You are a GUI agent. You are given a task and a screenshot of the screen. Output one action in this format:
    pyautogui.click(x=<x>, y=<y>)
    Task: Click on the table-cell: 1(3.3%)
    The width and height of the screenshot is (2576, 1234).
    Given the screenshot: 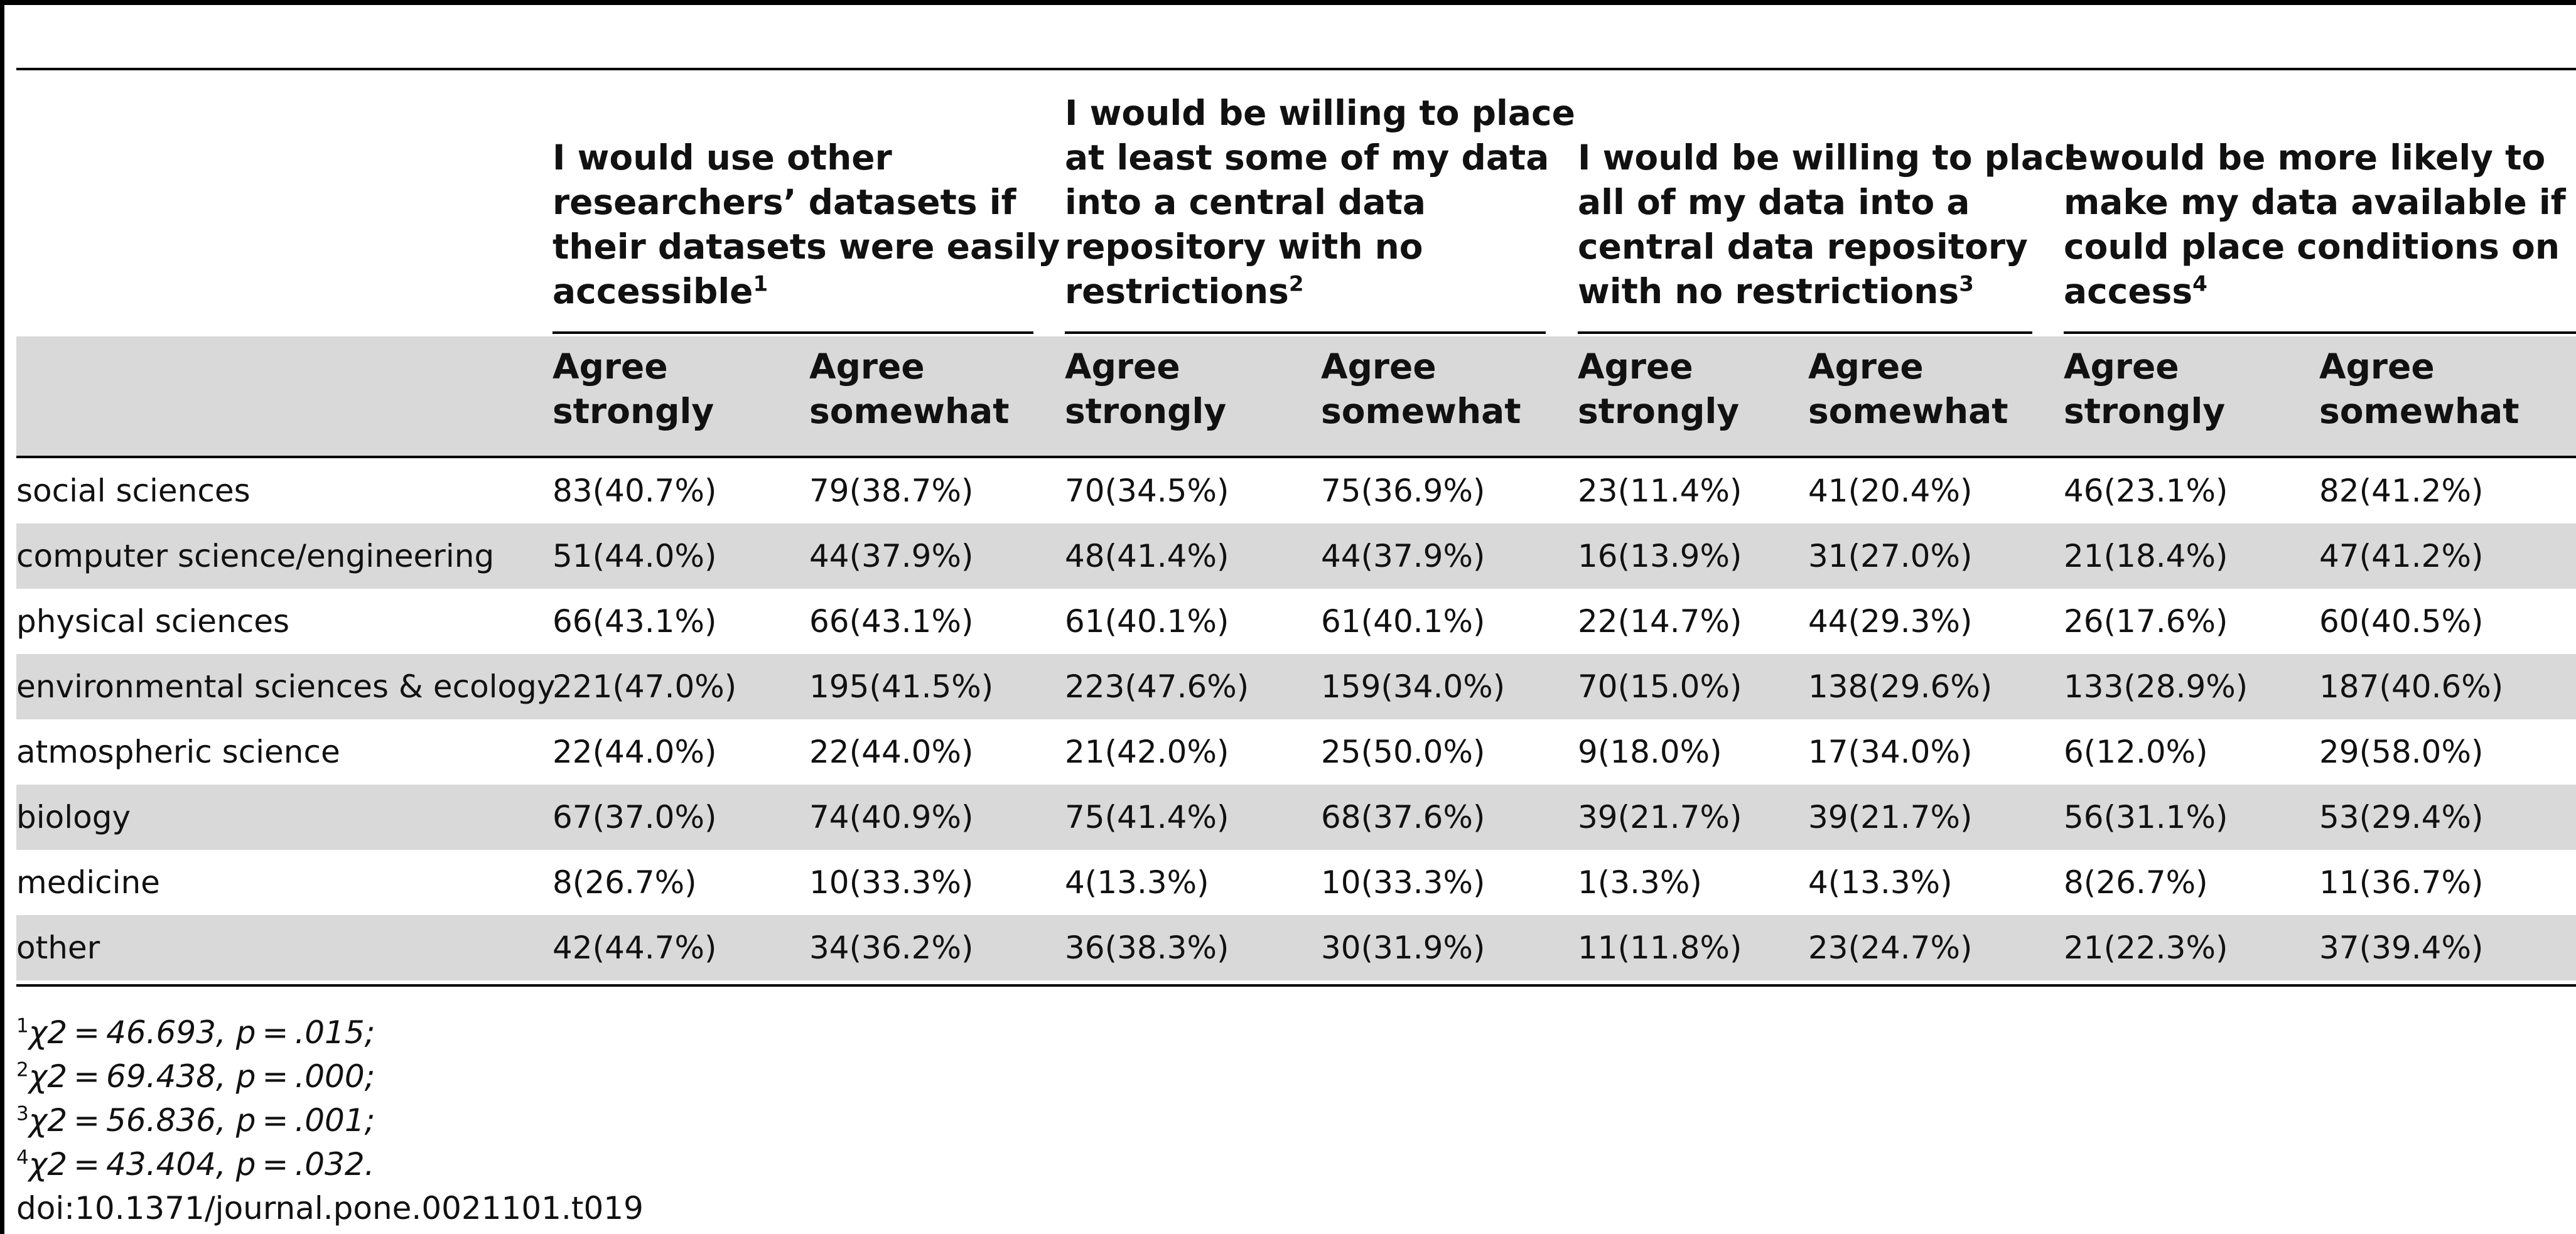 What is the action you would take?
    pyautogui.click(x=1640, y=882)
    